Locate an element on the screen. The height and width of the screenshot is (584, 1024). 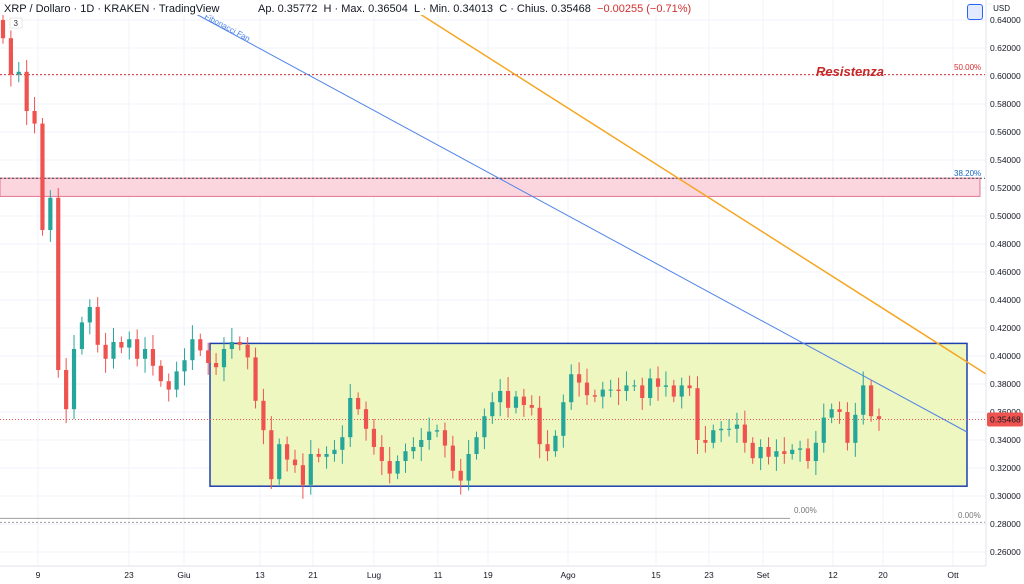
price-tick-label: 0.32000 is located at coordinates (1005, 468).